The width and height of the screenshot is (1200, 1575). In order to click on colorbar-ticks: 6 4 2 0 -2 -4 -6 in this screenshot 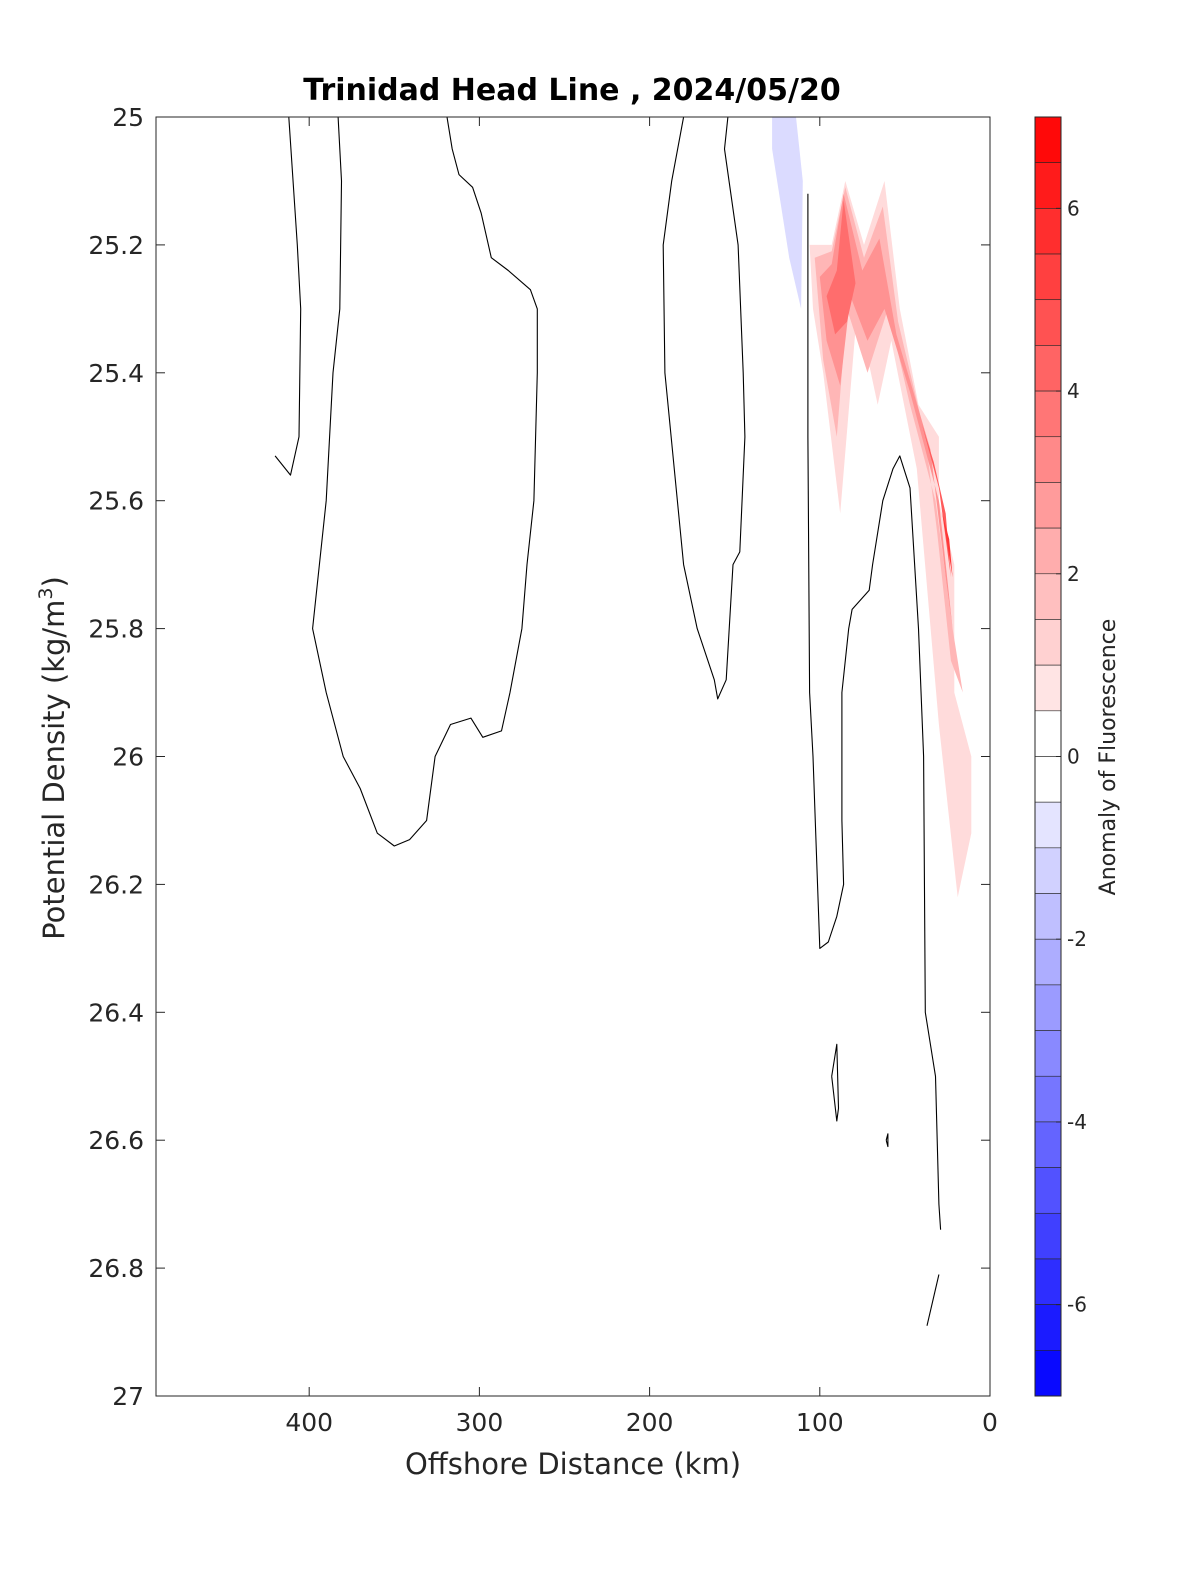, I will do `click(1071, 756)`.